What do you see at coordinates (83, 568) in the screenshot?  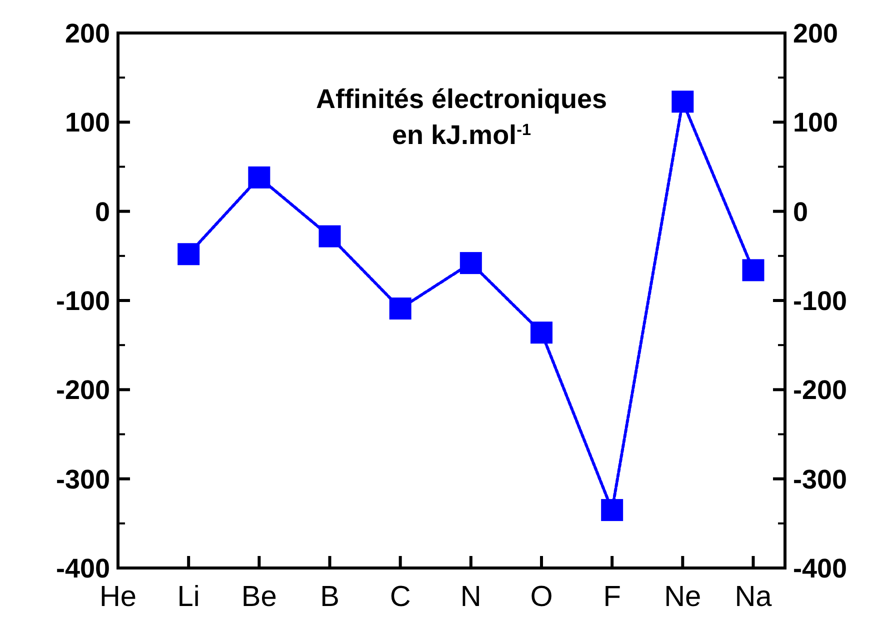 I see `y-tick-label: -400` at bounding box center [83, 568].